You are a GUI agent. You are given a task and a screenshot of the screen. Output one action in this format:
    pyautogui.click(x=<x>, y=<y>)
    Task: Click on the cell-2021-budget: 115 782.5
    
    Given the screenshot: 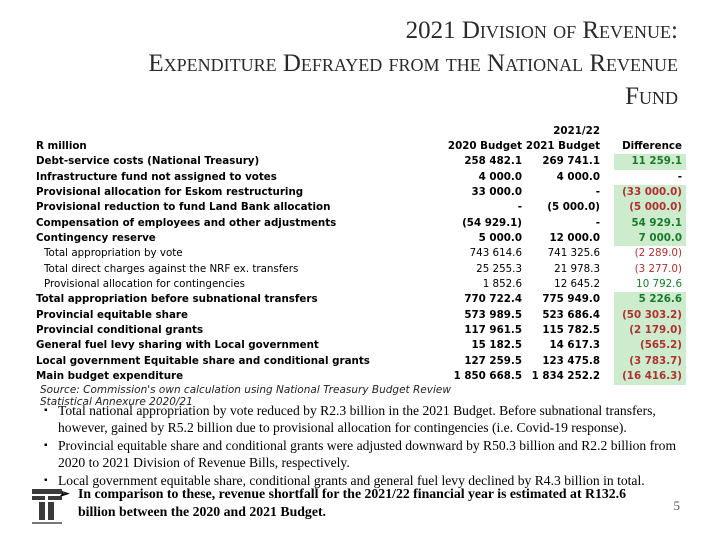 What is the action you would take?
    pyautogui.click(x=571, y=330)
    